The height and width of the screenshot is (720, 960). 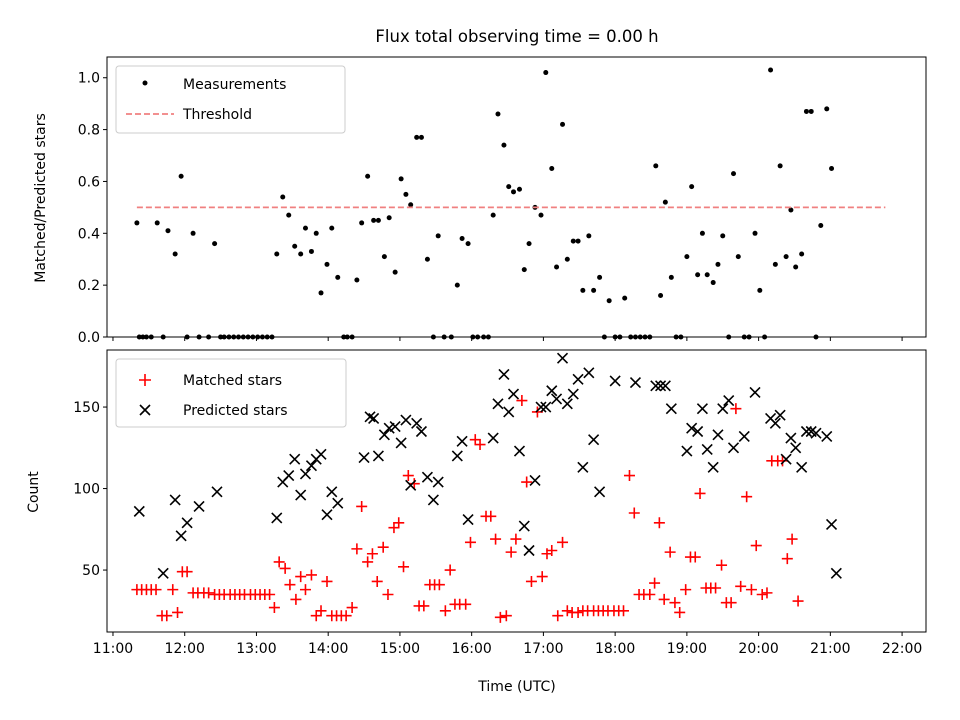 I want to click on top-y-ticks: 0.0 0.2 0.4 0.6 0.8 1.0, so click(x=92, y=208).